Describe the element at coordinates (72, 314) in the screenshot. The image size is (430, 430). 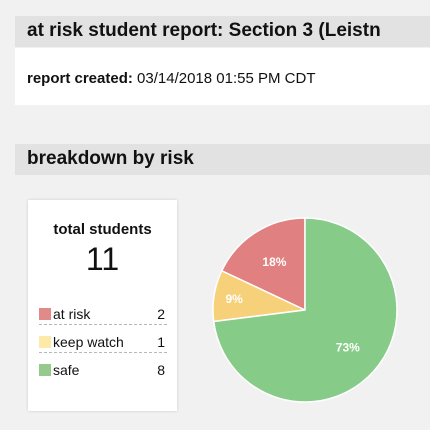
I see `legend-label: at risk` at that location.